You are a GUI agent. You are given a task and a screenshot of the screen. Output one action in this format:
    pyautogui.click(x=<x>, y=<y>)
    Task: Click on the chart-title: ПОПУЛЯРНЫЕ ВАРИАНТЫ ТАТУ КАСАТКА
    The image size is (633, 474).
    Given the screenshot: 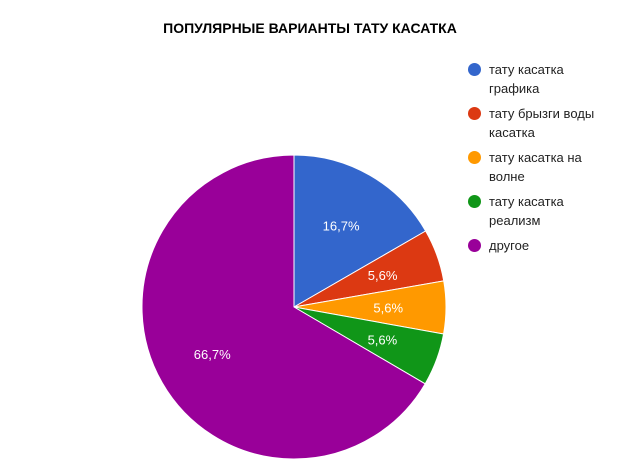 What is the action you would take?
    pyautogui.click(x=310, y=28)
    